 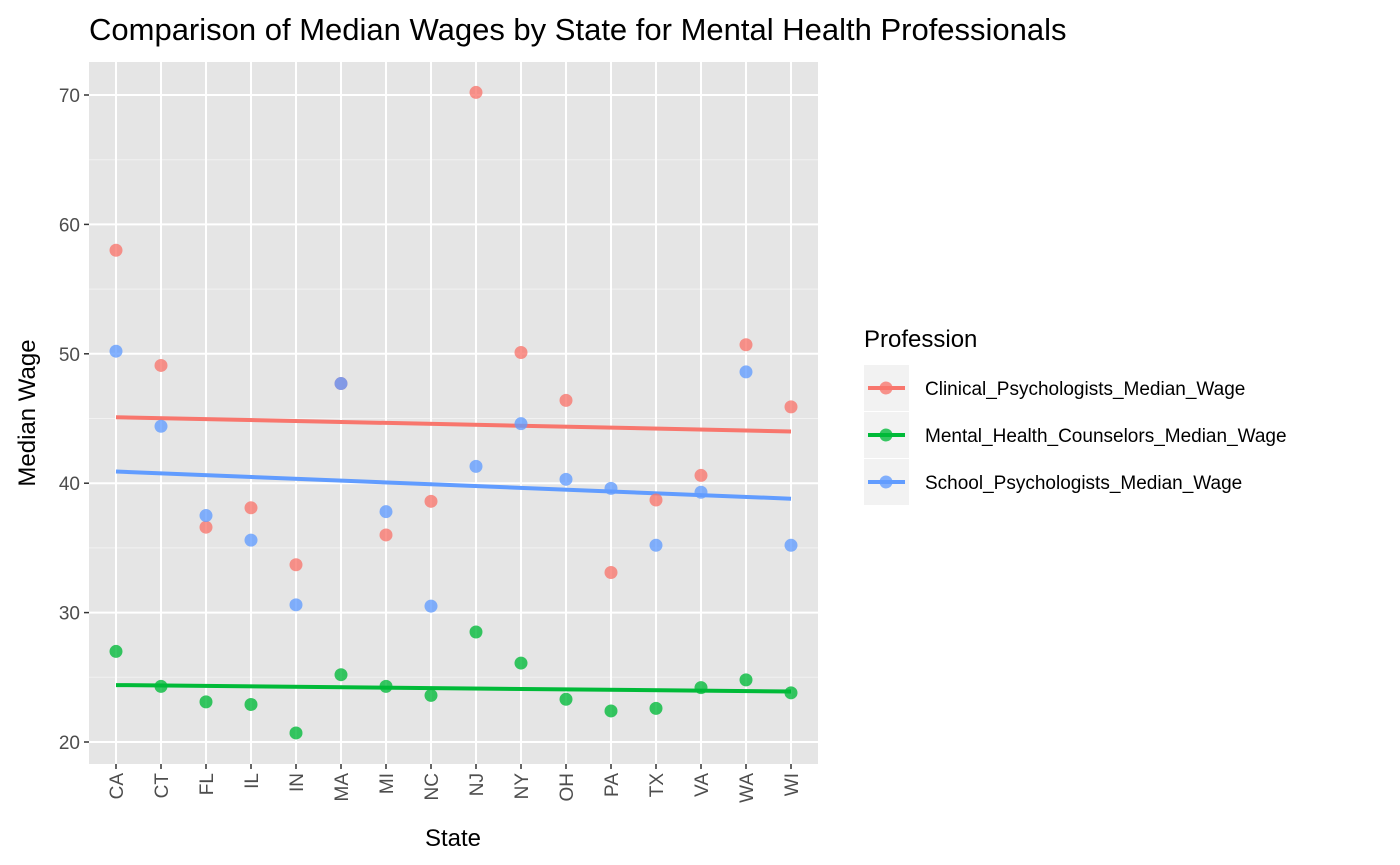 What do you see at coordinates (567, 787) in the screenshot?
I see `x-tick-label: OH` at bounding box center [567, 787].